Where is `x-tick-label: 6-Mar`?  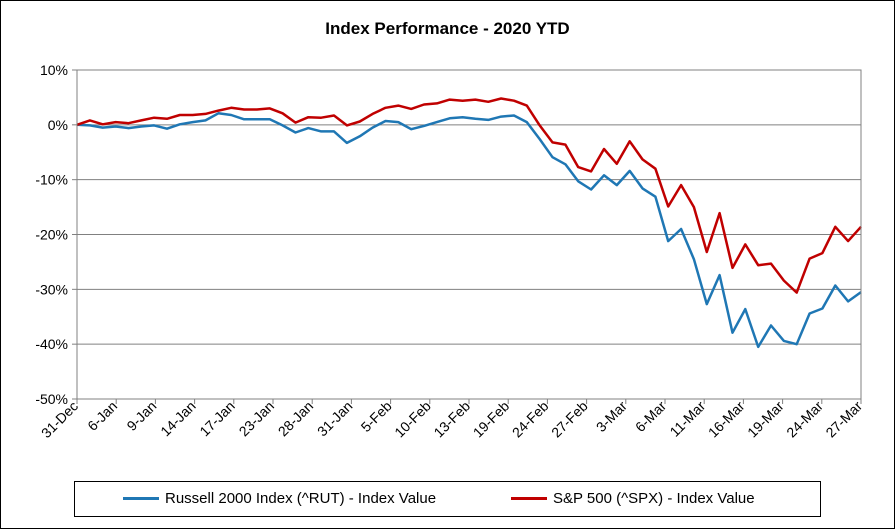
x-tick-label: 6-Mar is located at coordinates (650, 416).